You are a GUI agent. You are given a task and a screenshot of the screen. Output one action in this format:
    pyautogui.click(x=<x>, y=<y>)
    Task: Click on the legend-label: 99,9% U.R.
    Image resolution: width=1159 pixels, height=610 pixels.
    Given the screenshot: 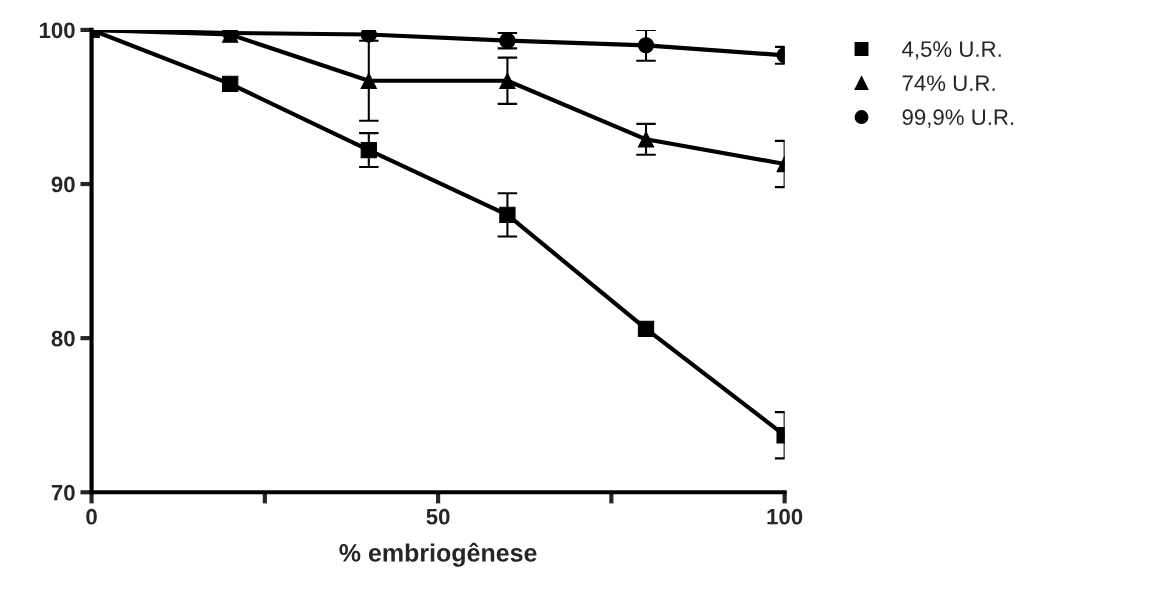 What is the action you would take?
    pyautogui.click(x=958, y=118)
    